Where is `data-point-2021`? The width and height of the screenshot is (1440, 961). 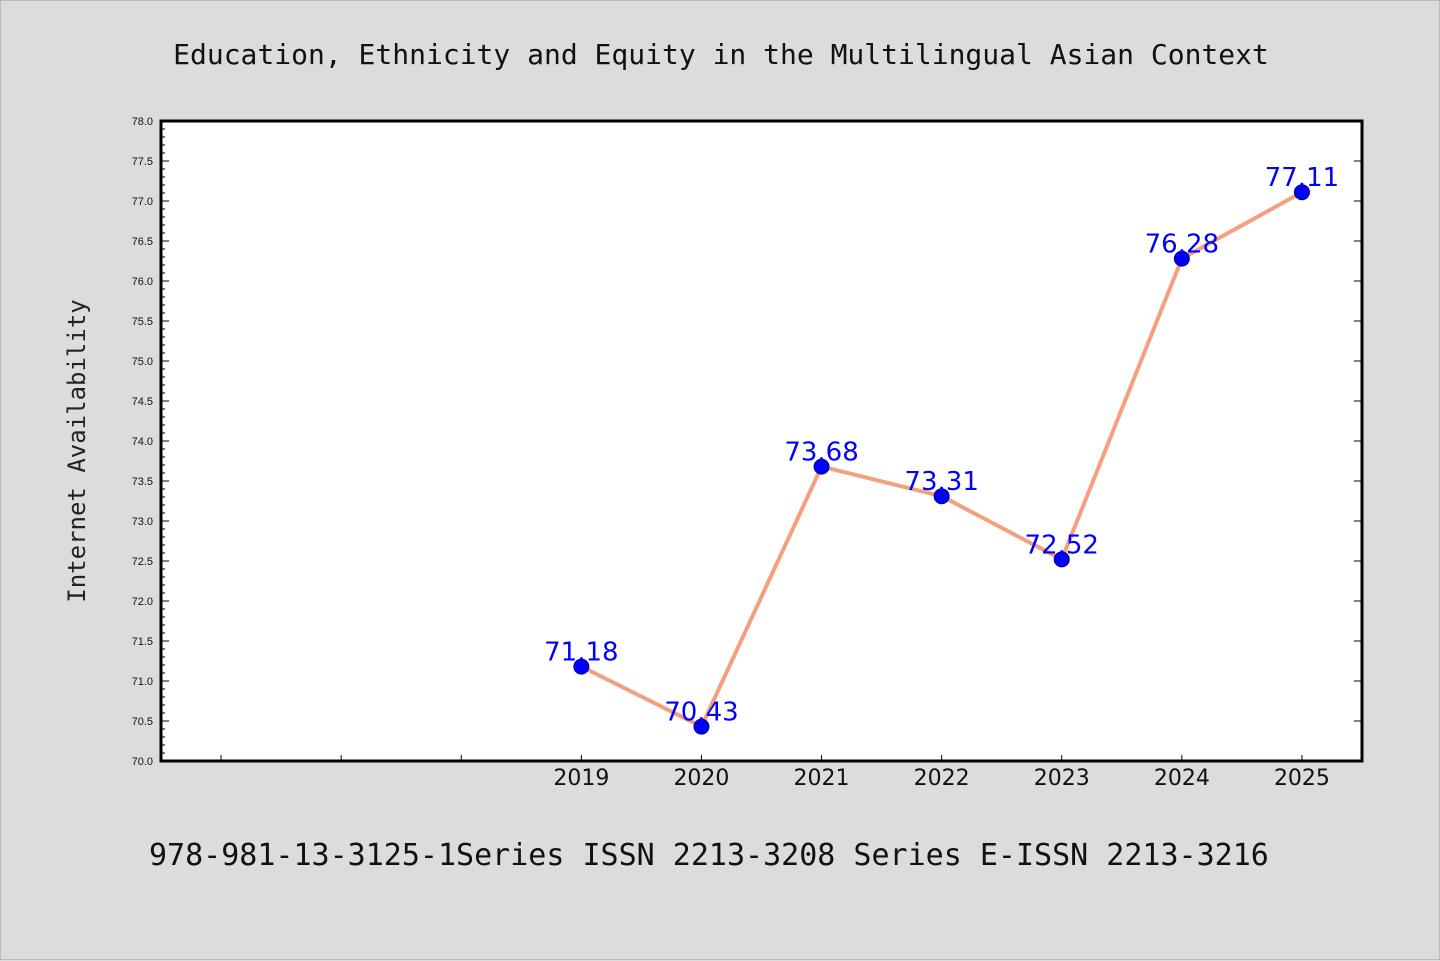
data-point-2021 is located at coordinates (821, 466).